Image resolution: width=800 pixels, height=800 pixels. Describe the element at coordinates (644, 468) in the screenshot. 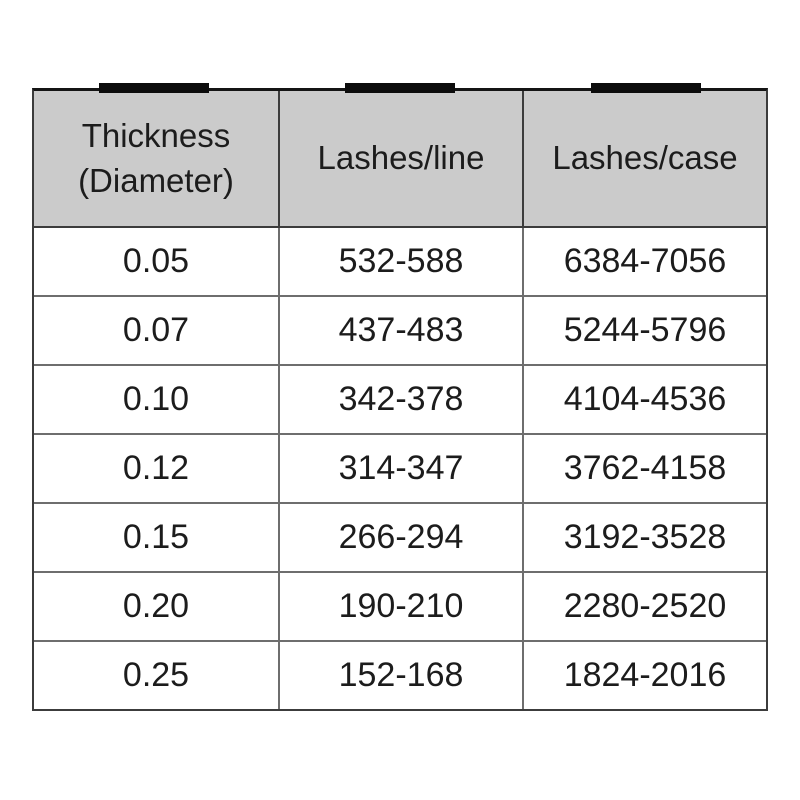

I see `table-cell: 3762-4158` at that location.